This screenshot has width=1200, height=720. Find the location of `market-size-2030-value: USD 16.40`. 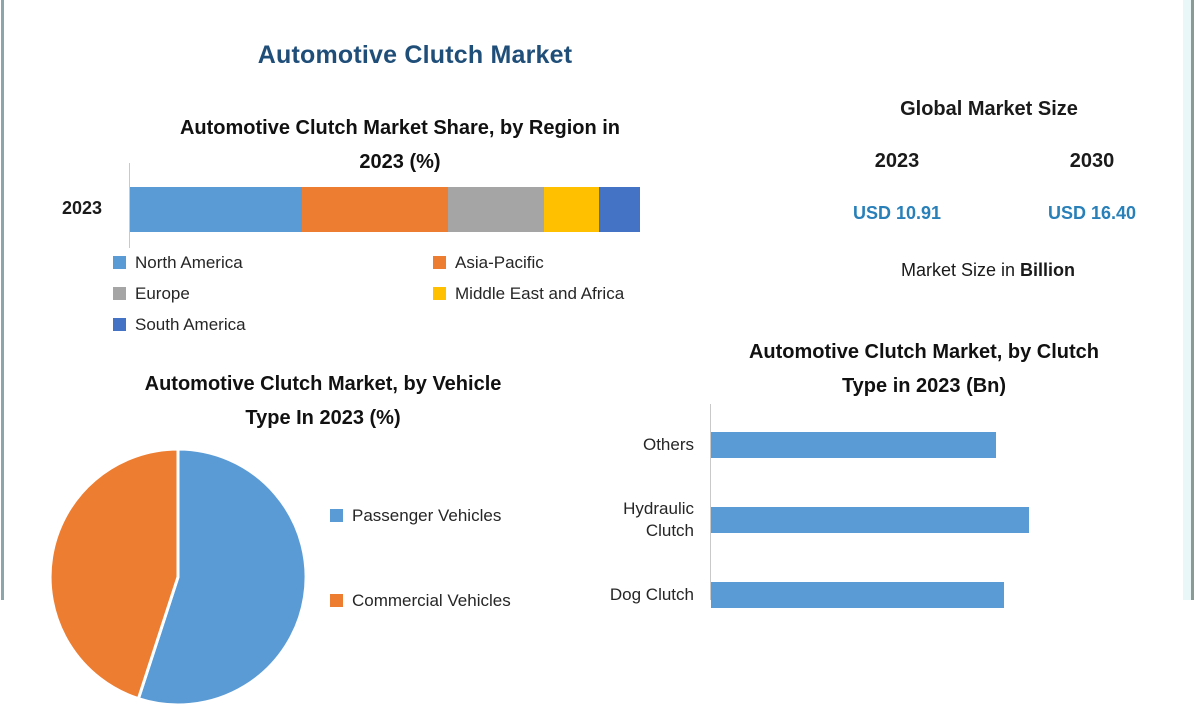

market-size-2030-value: USD 16.40 is located at coordinates (1092, 213).